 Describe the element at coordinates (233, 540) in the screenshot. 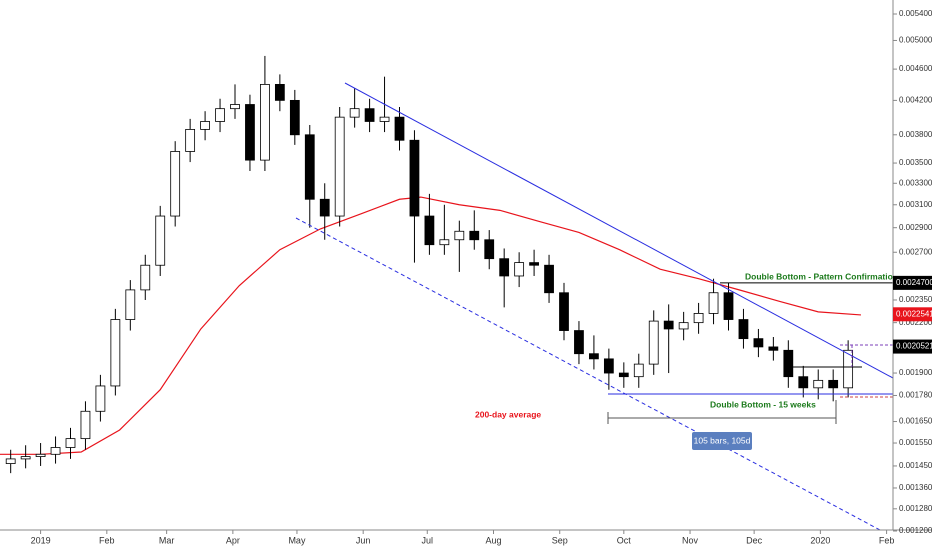

I see `x-tick-label: Apr` at that location.